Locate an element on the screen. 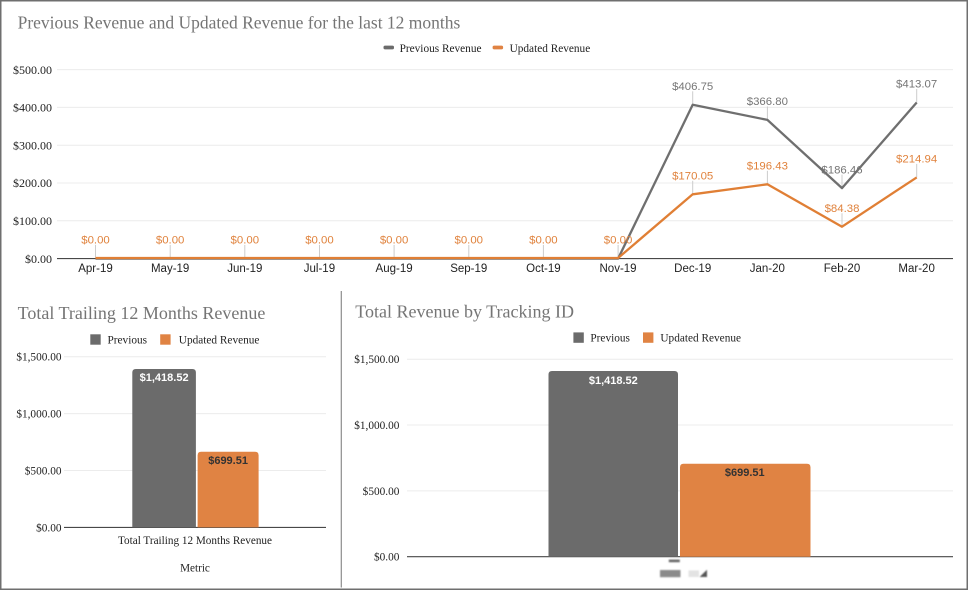 The width and height of the screenshot is (968, 595). svg-text: Total Revenue by Tracking ID is located at coordinates (464, 312).